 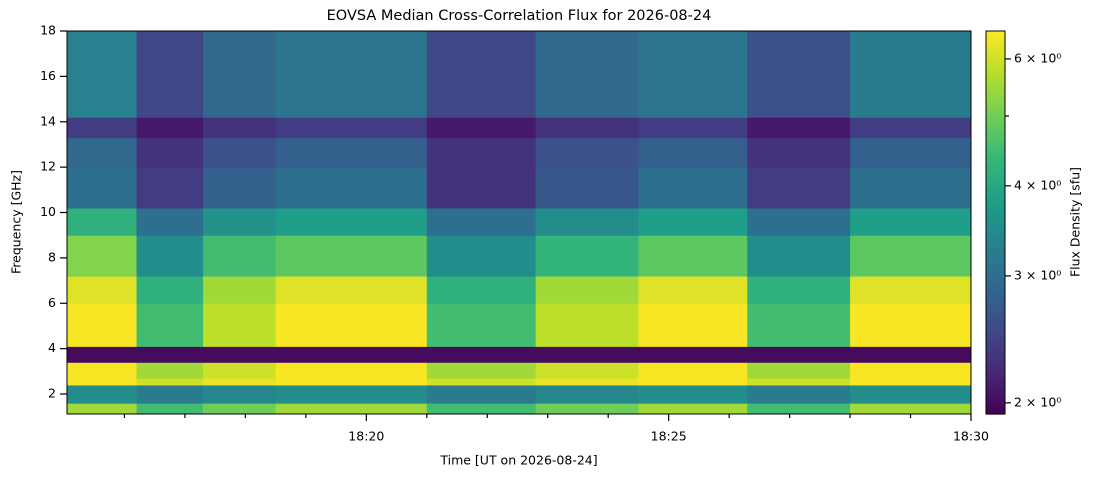 What do you see at coordinates (52, 302) in the screenshot?
I see `y-tick-label: 6` at bounding box center [52, 302].